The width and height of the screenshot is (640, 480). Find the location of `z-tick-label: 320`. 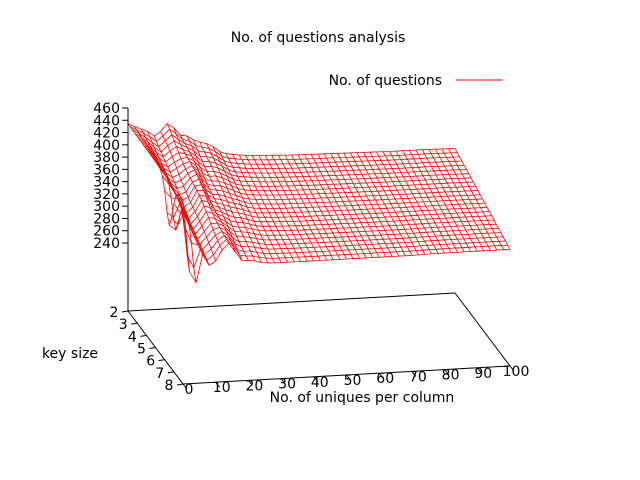

z-tick-label: 320 is located at coordinates (106, 195).